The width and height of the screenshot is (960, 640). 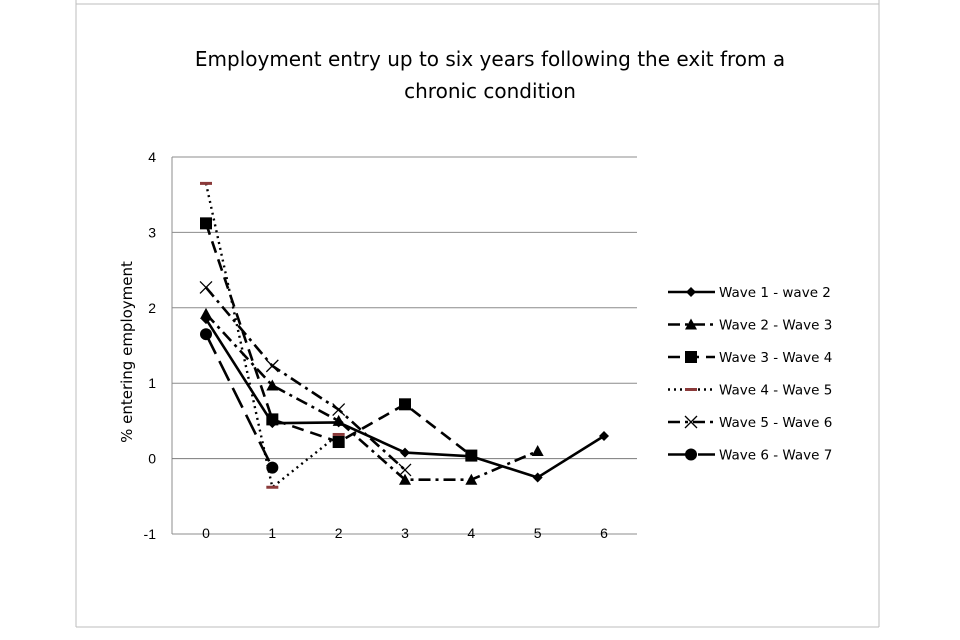 I want to click on legend-label: Wave 4 - Wave 5, so click(x=775, y=391).